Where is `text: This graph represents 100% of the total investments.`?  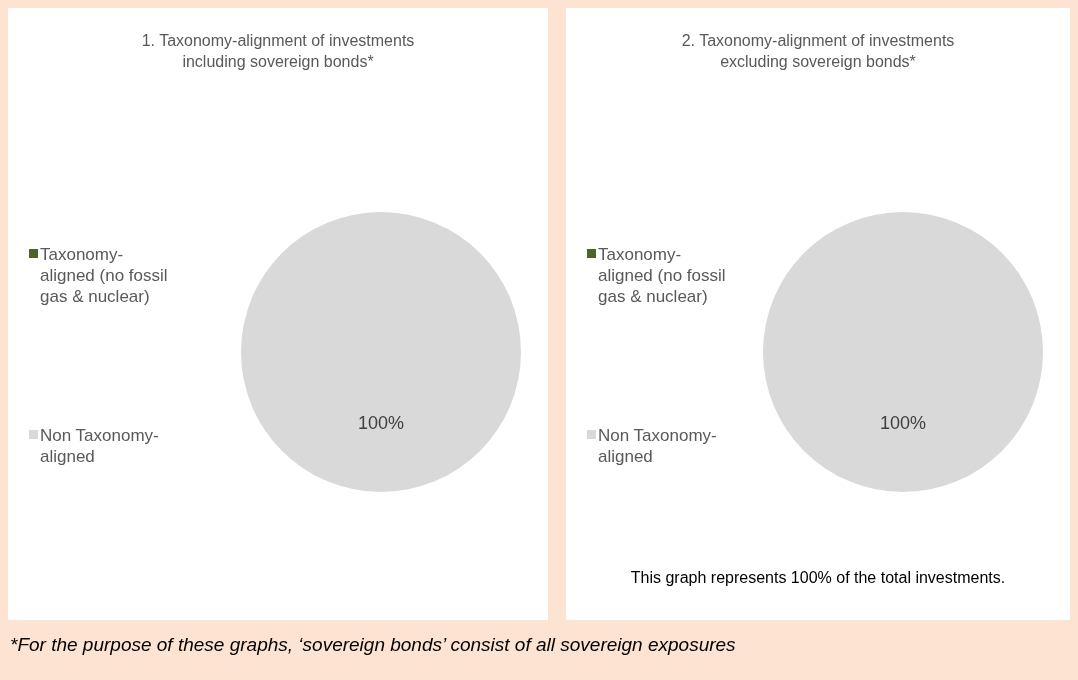
text: This graph represents 100% of the total investments. is located at coordinates (818, 577).